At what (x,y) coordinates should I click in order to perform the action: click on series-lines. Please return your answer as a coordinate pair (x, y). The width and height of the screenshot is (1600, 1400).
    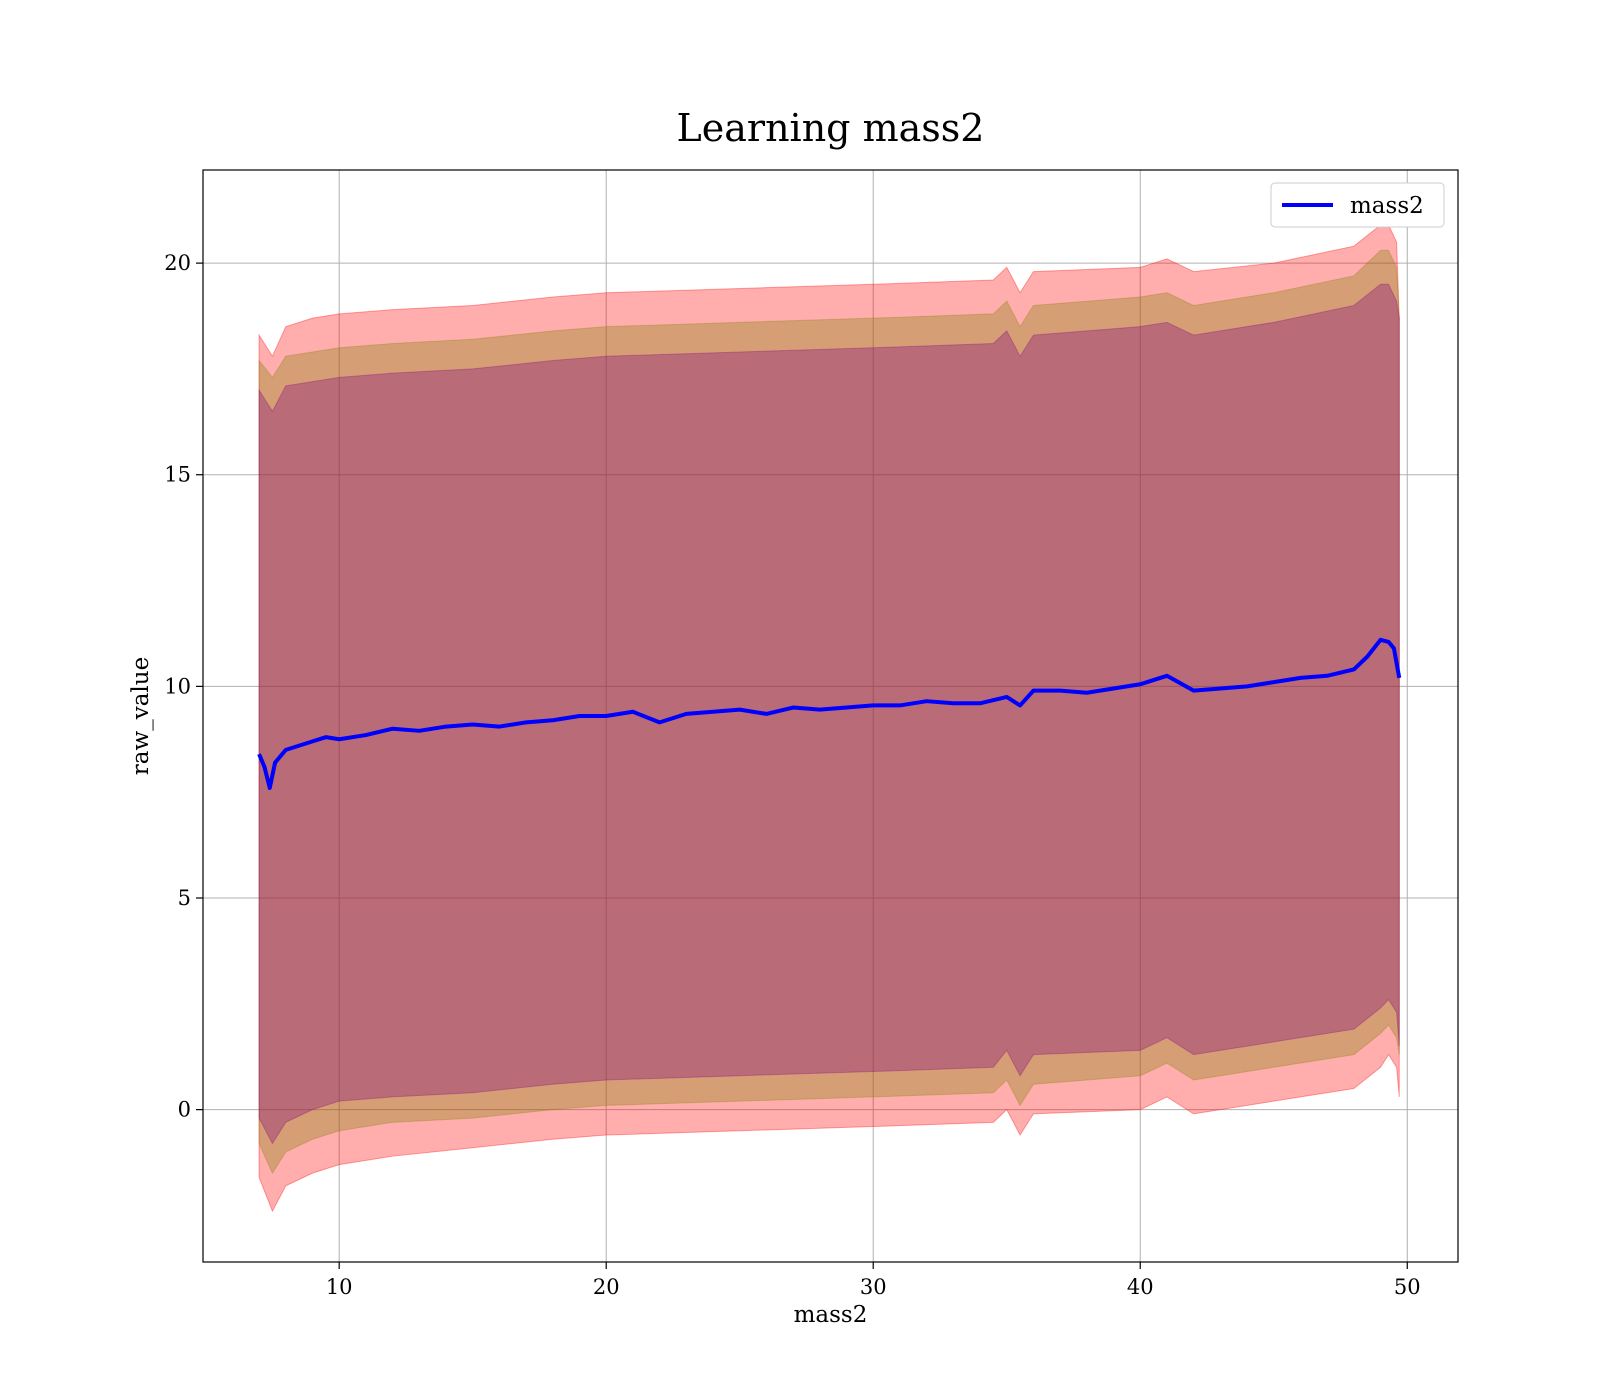
    Looking at the image, I should click on (829, 713).